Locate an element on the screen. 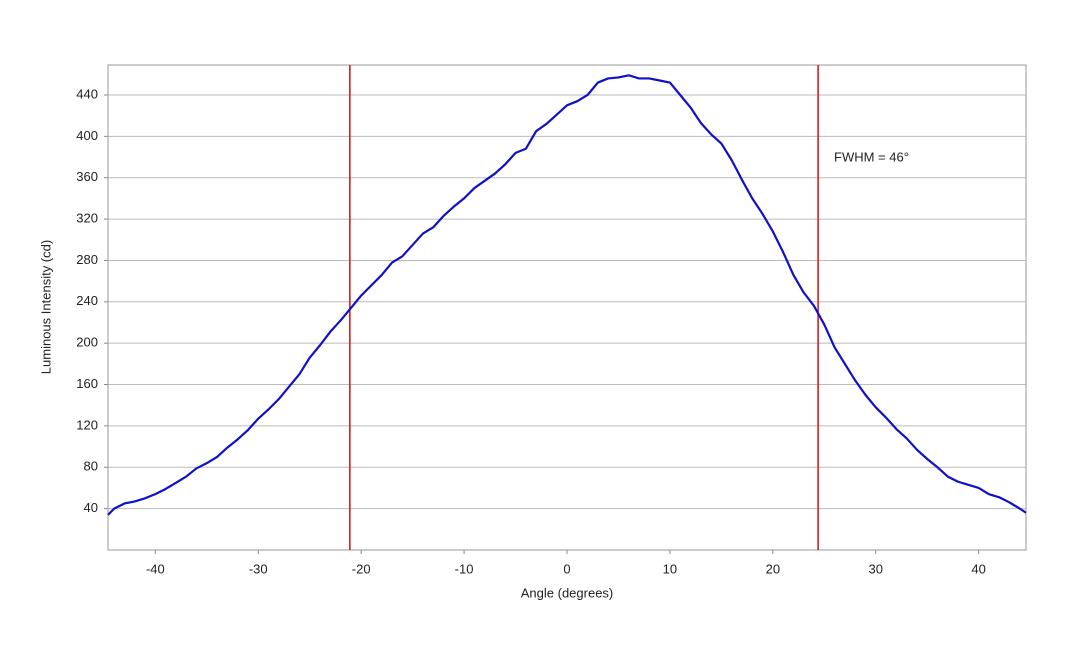 The width and height of the screenshot is (1080, 648). y-tick-label: 160 is located at coordinates (87, 383).